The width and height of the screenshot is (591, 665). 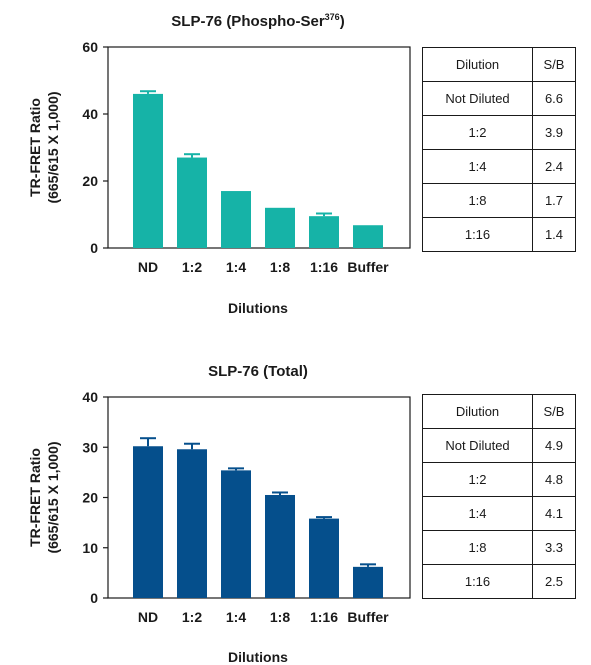 I want to click on table-row: 1:2 4.8, so click(x=499, y=479).